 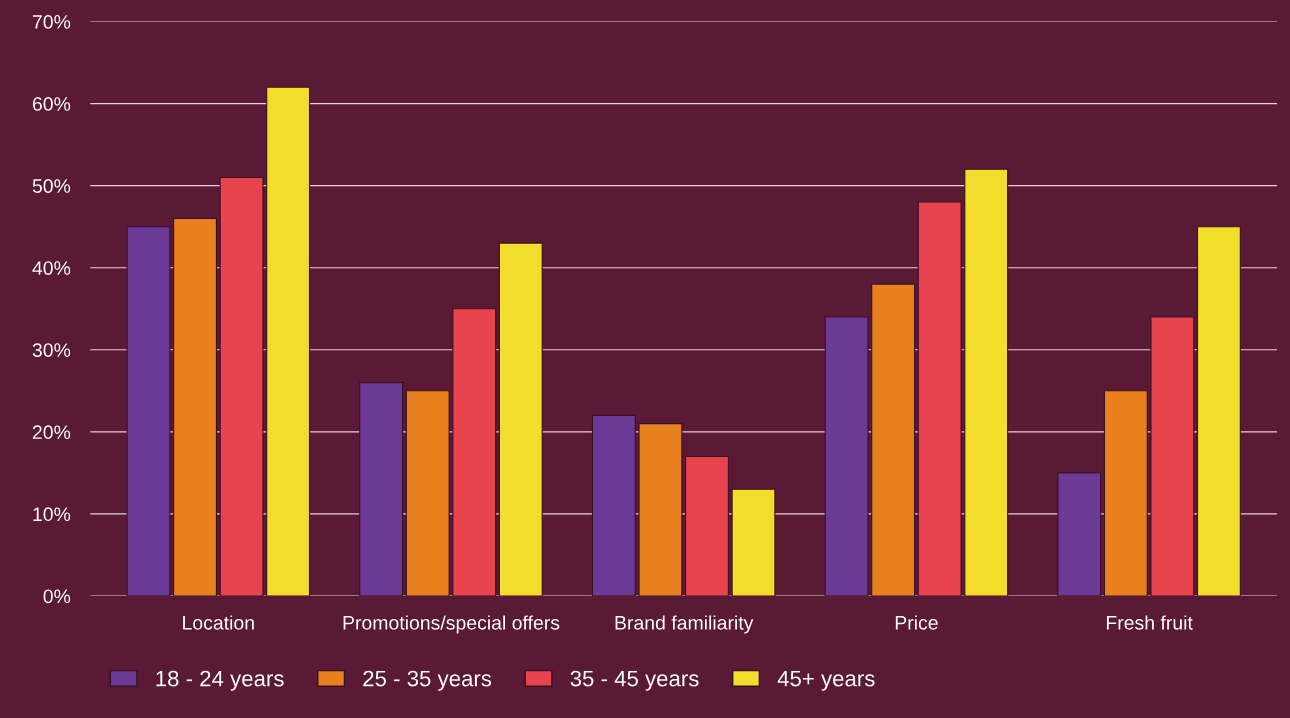 What do you see at coordinates (826, 680) in the screenshot?
I see `legend-label: 45+ years` at bounding box center [826, 680].